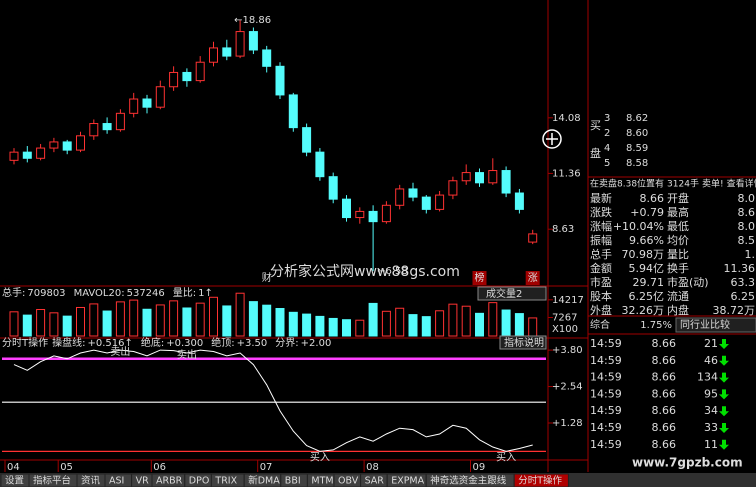 The image size is (756, 487). I want to click on button-label: 指标说明, so click(524, 342).